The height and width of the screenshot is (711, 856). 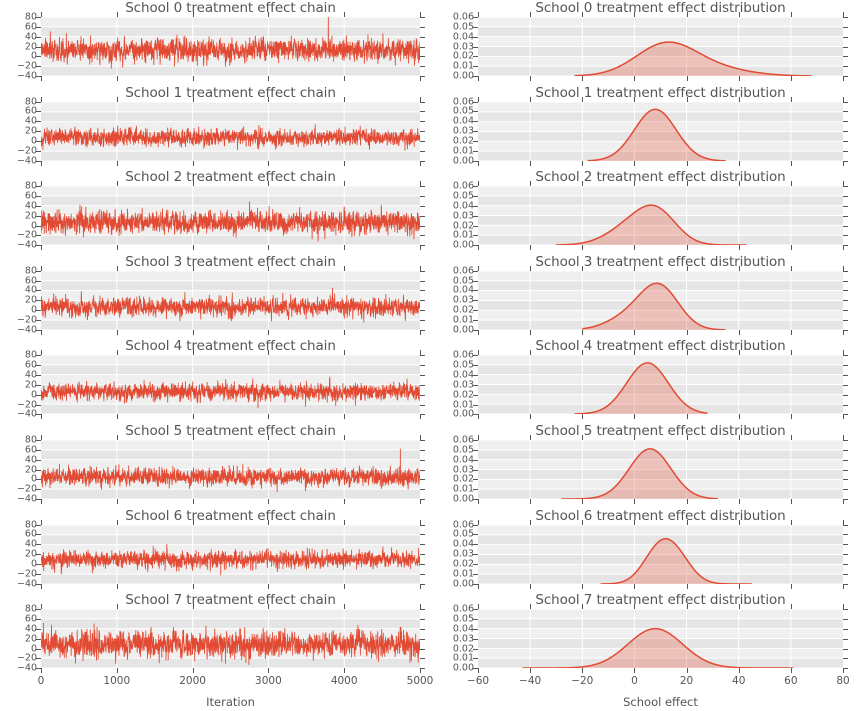 What do you see at coordinates (658, 648) in the screenshot?
I see `density-fill` at bounding box center [658, 648].